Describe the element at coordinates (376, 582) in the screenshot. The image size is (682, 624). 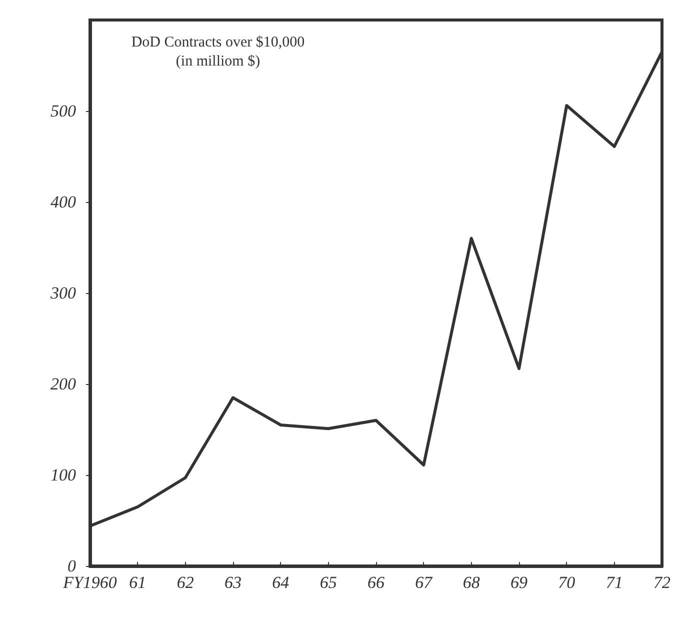
I see `x-tick-label: 66` at that location.